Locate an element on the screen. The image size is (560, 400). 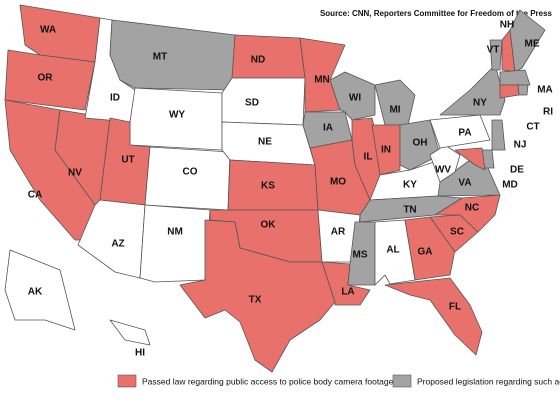
state-label: MO is located at coordinates (338, 182).